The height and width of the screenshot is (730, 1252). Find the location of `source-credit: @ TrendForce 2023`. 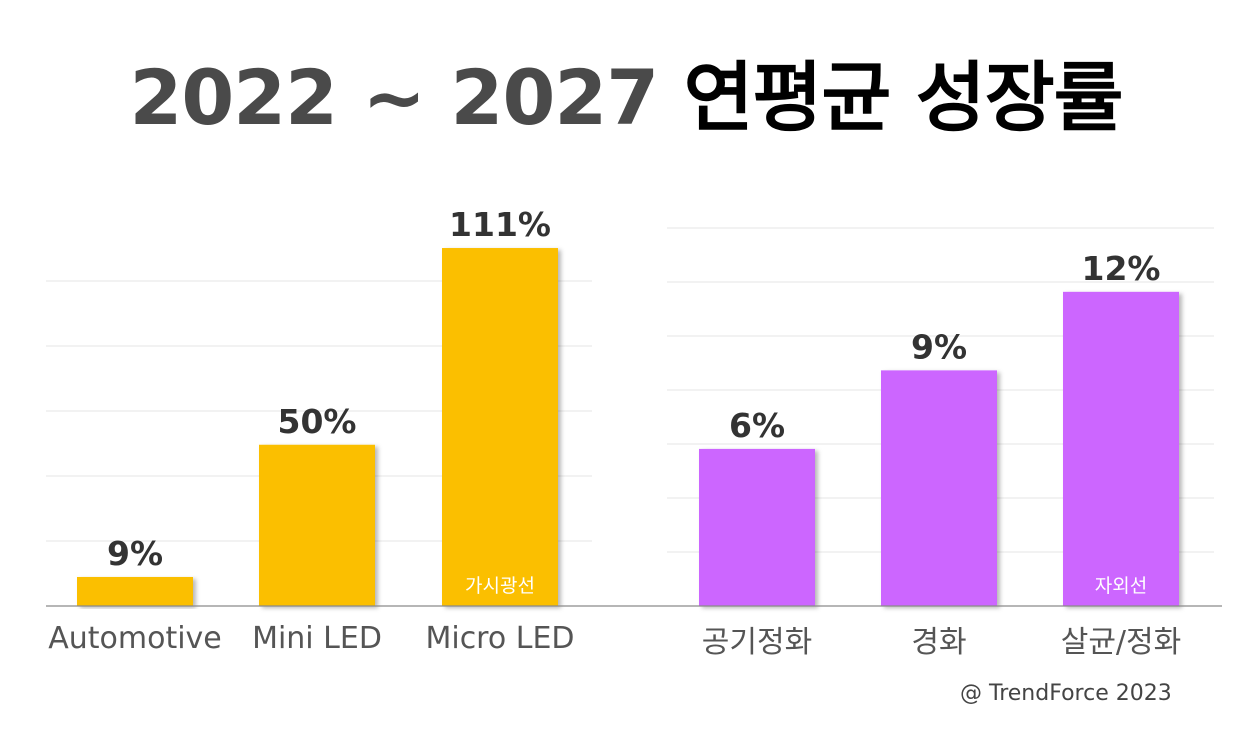

source-credit: @ TrendForce 2023 is located at coordinates (1066, 693).